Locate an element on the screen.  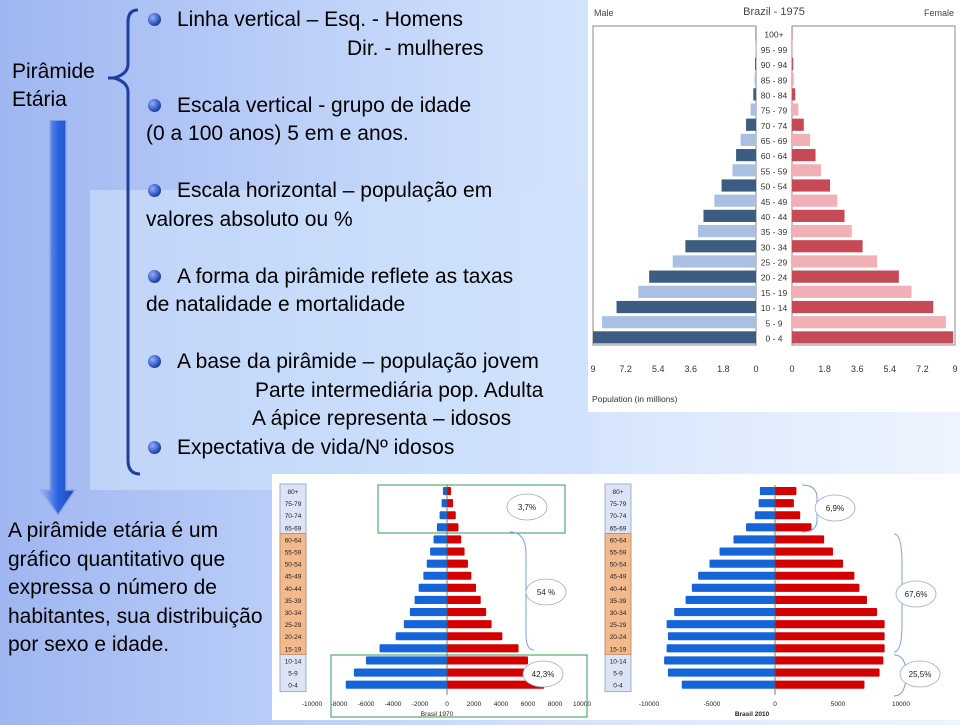
percentage-label: 67,6% is located at coordinates (916, 594).